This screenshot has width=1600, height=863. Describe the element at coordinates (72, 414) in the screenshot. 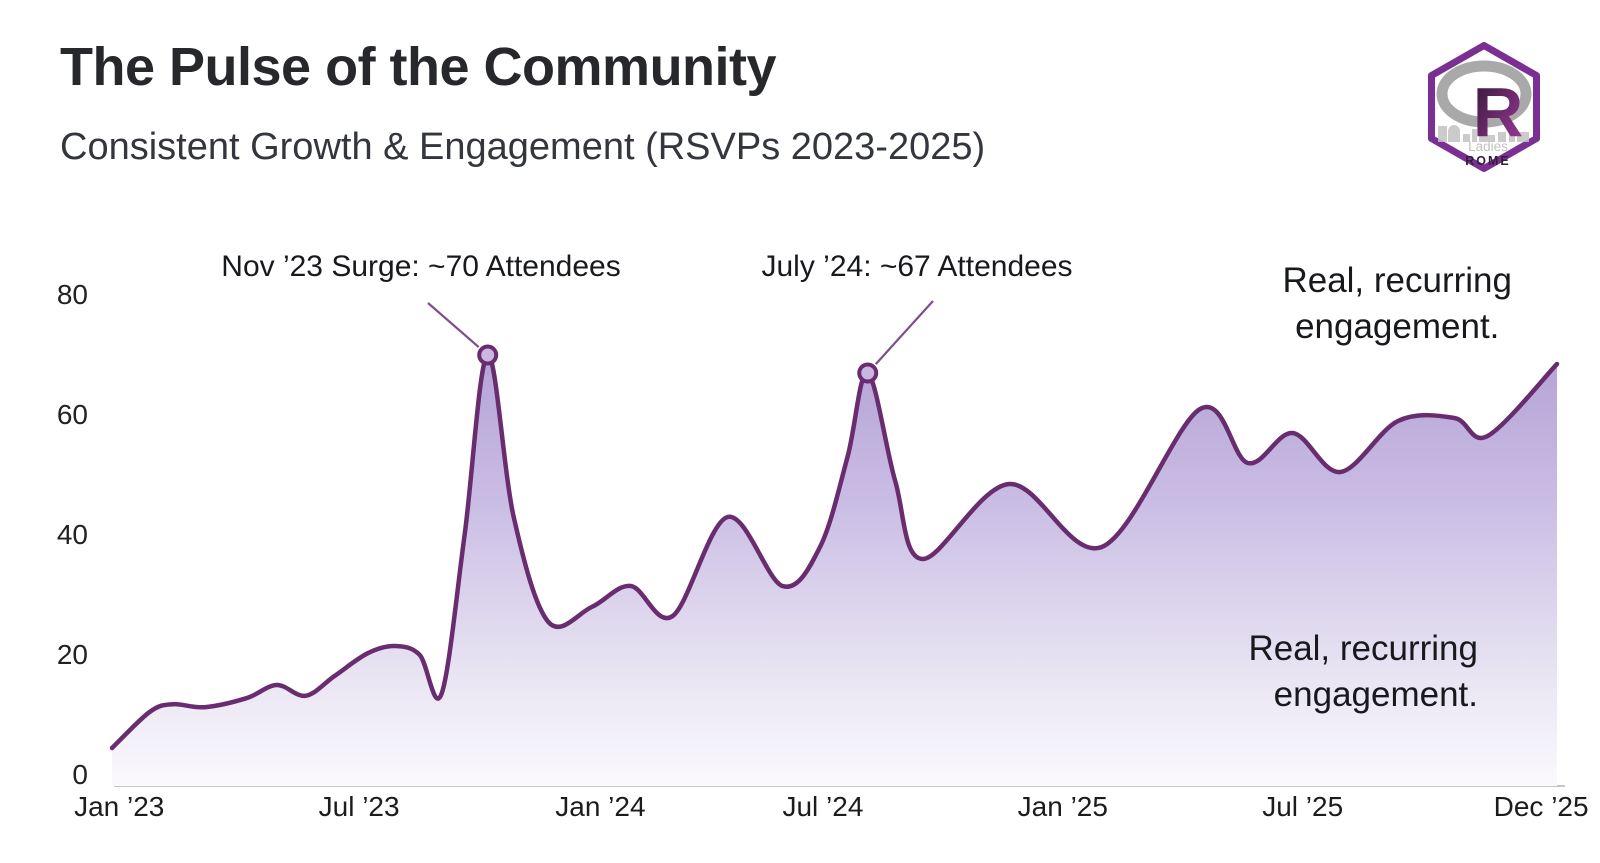

I see `y-axis-tick-60: 60` at that location.